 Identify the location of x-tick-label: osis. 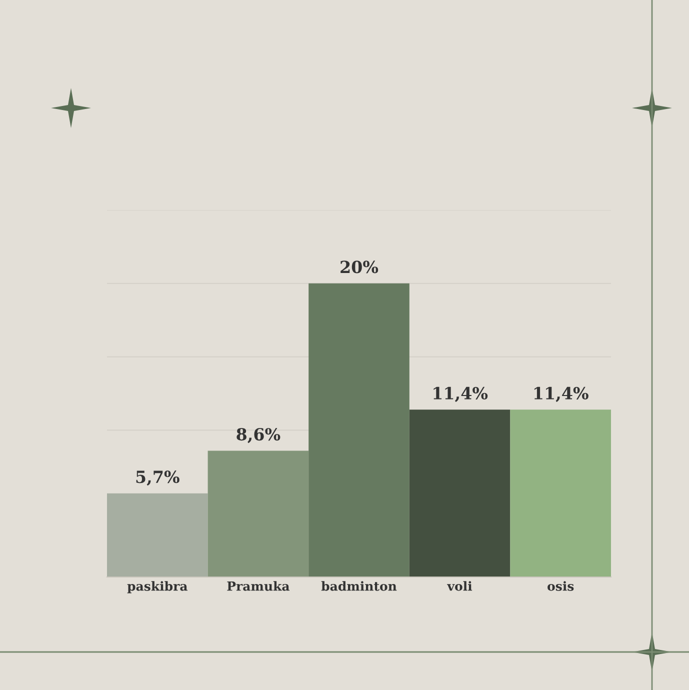
(561, 586).